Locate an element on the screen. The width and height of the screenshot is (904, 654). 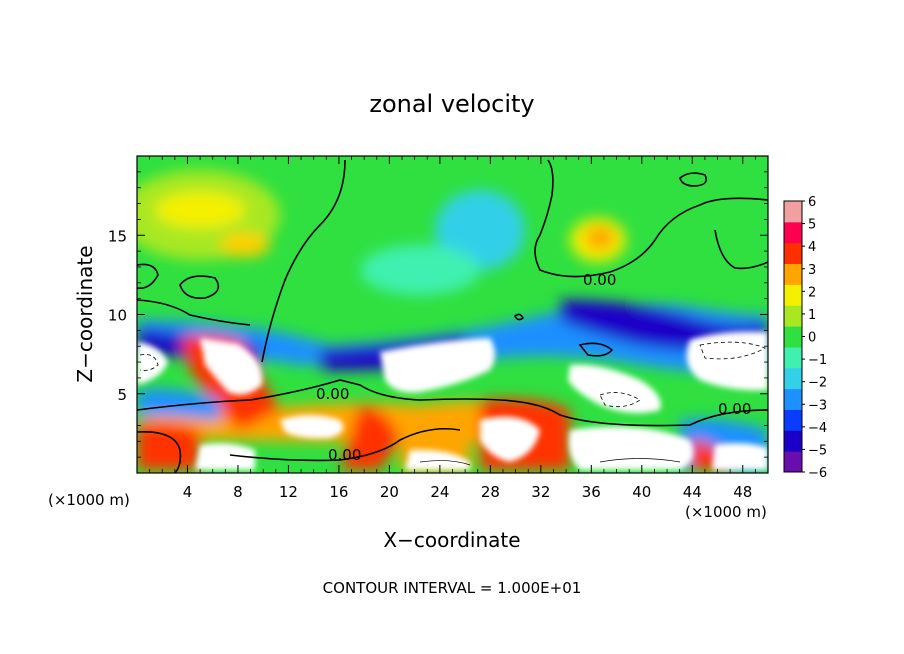
x-tick-label: 40 is located at coordinates (641, 492).